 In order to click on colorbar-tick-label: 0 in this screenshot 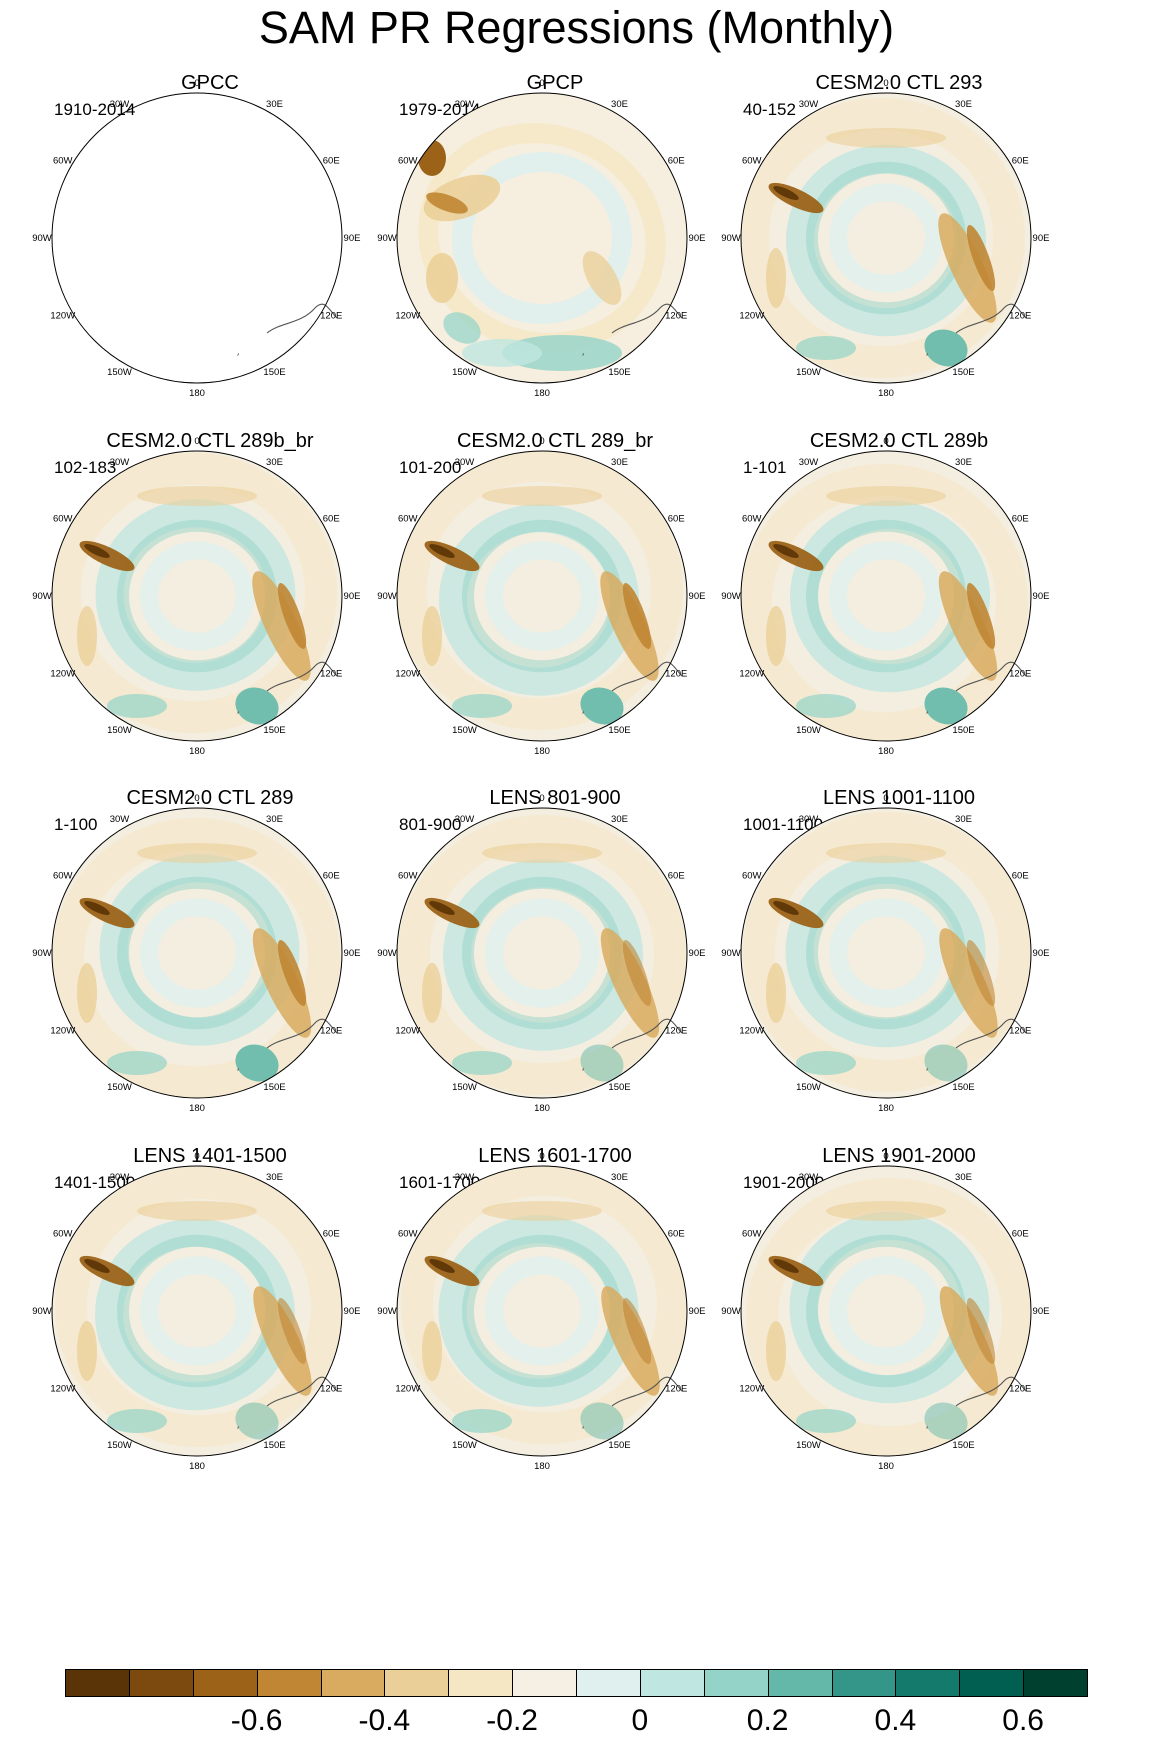, I will do `click(640, 1720)`.